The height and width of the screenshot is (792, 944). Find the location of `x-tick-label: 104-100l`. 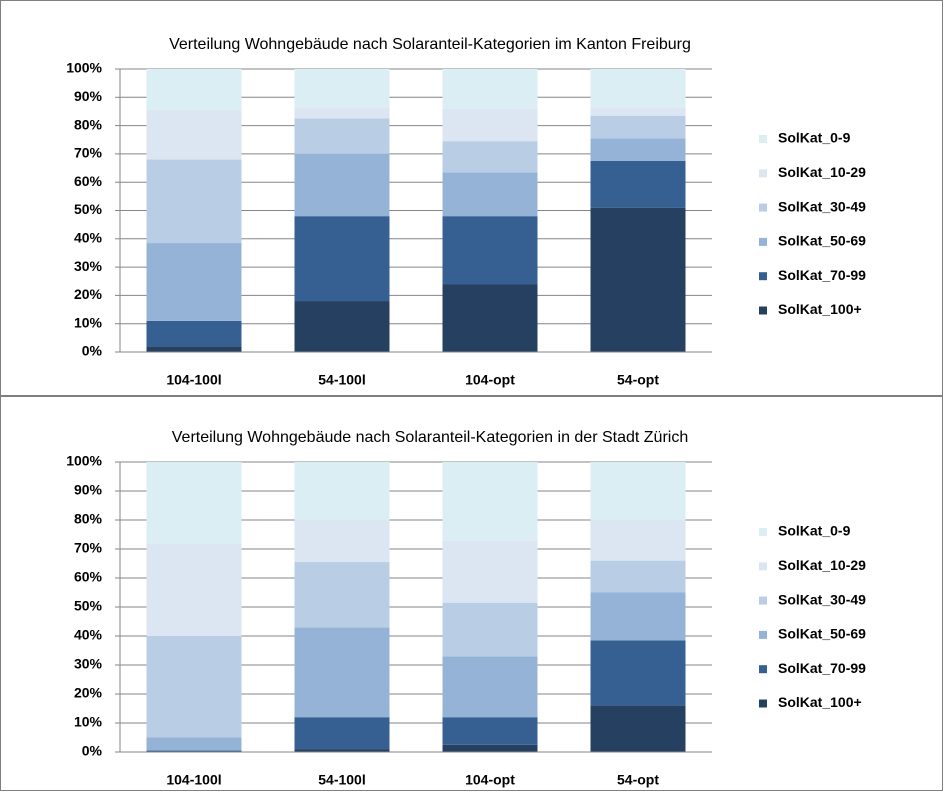

x-tick-label: 104-100l is located at coordinates (193, 780).